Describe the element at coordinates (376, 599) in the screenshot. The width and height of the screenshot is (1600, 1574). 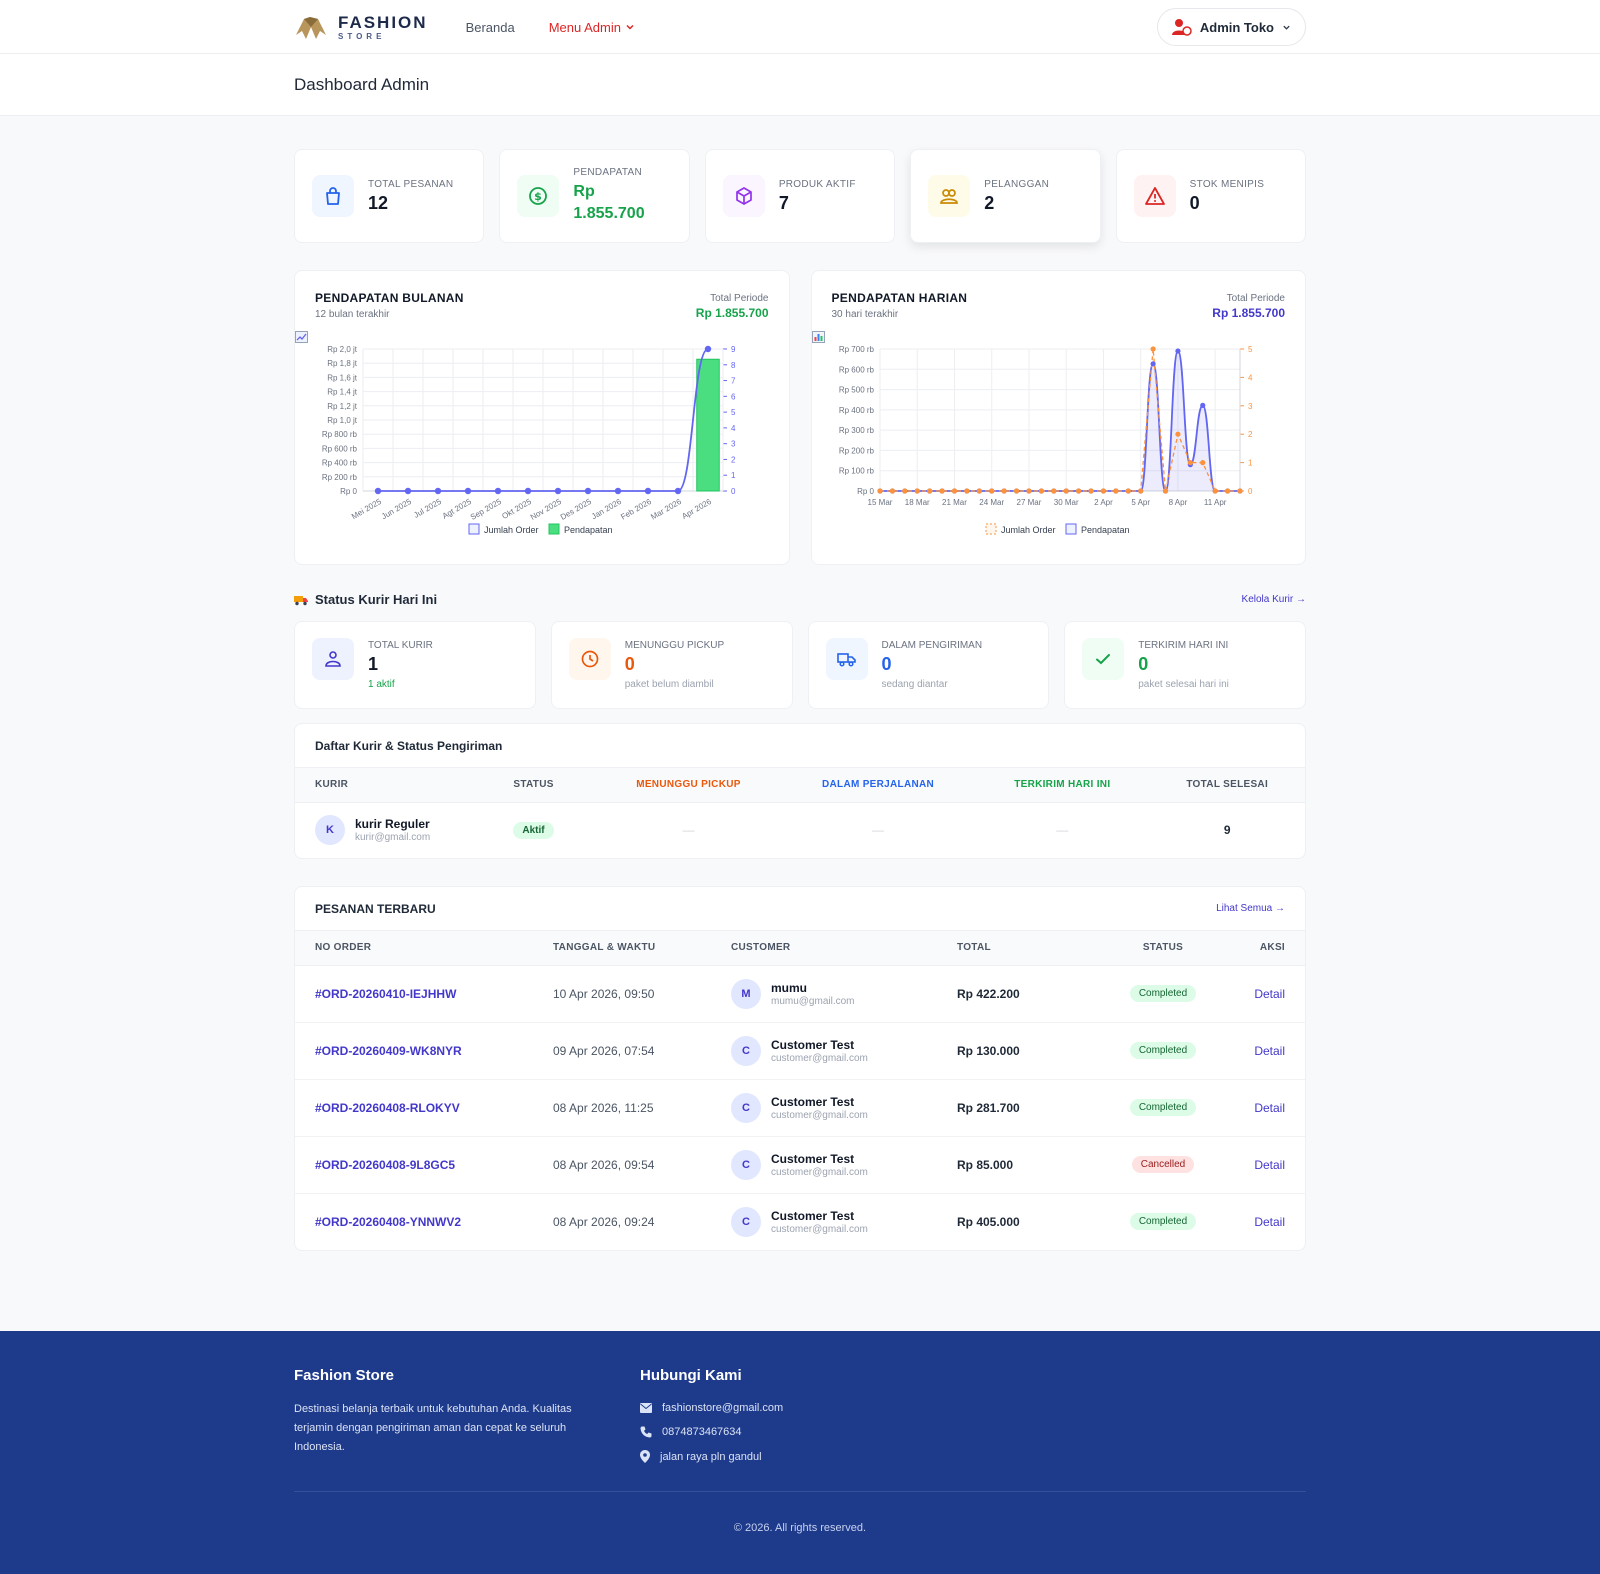
I see `courier-section-title: Status Kurir Hari Ini` at that location.